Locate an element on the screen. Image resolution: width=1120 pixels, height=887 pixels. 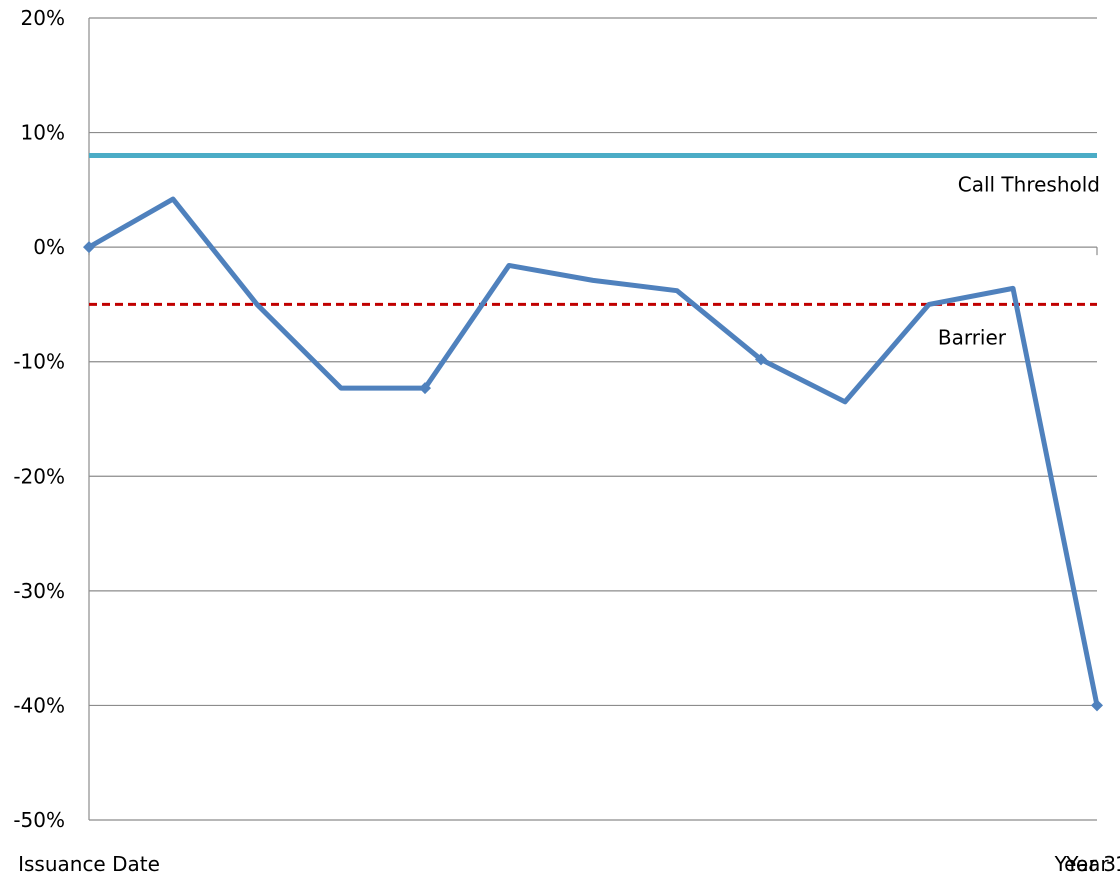
reference-line-label: Barrier is located at coordinates (972, 337).